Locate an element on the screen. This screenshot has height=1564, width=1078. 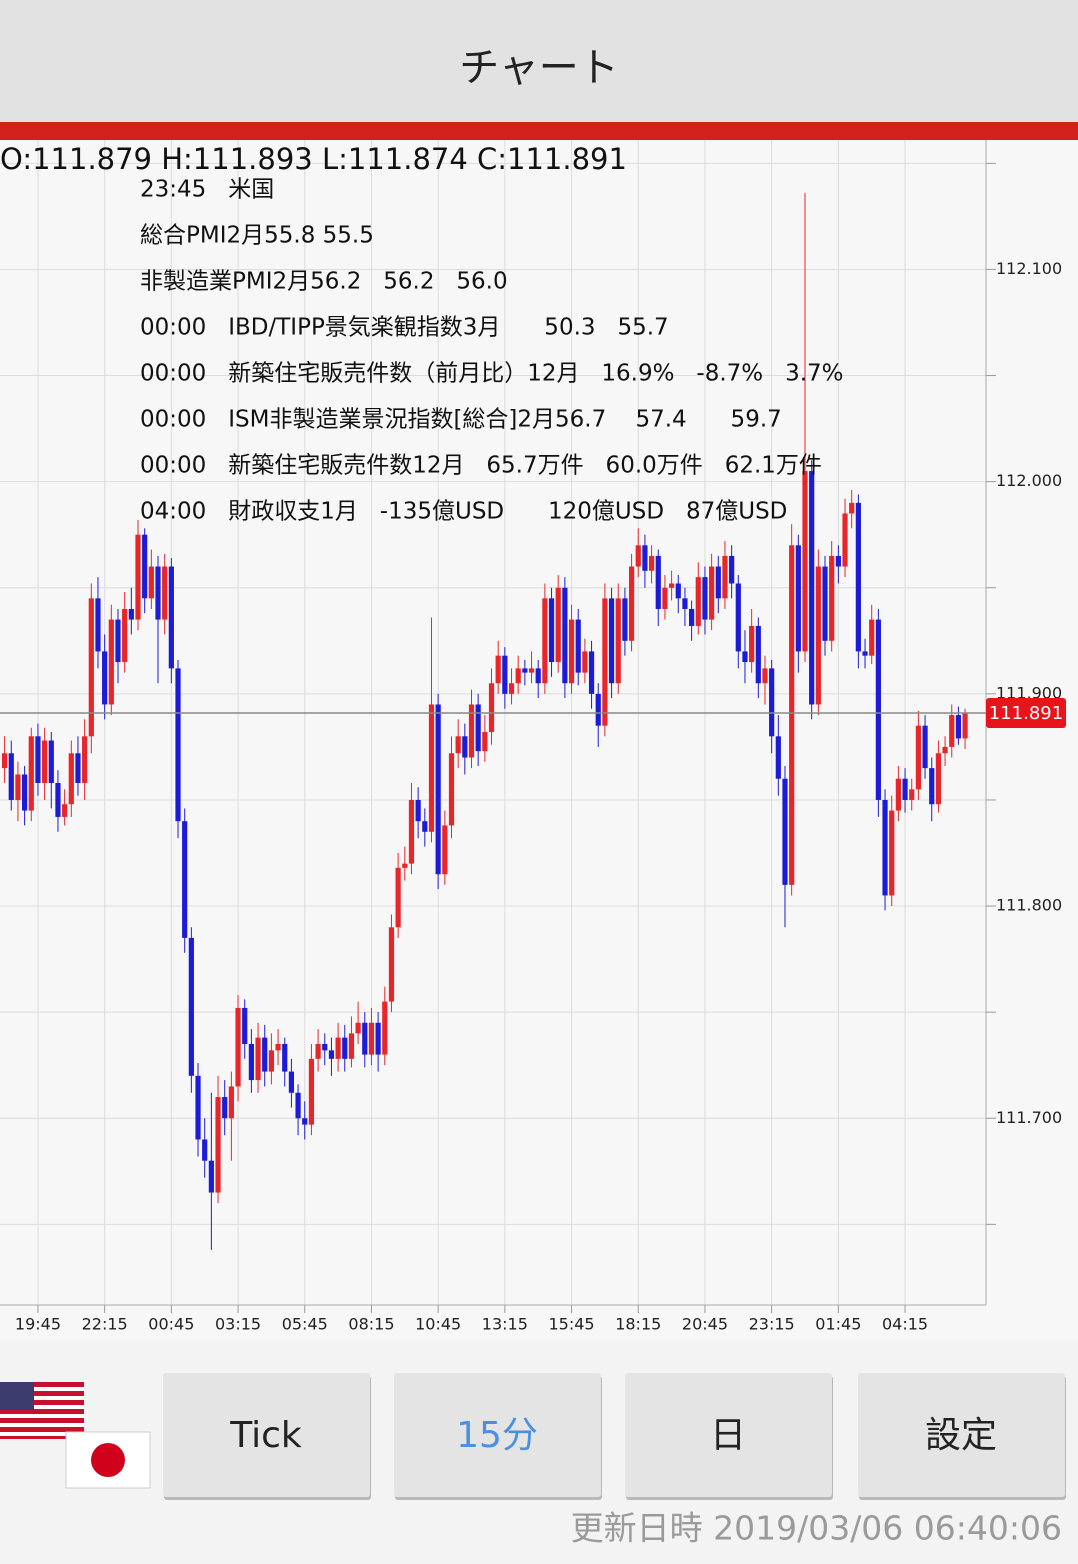
x-tick-label: 03:15 is located at coordinates (238, 1324).